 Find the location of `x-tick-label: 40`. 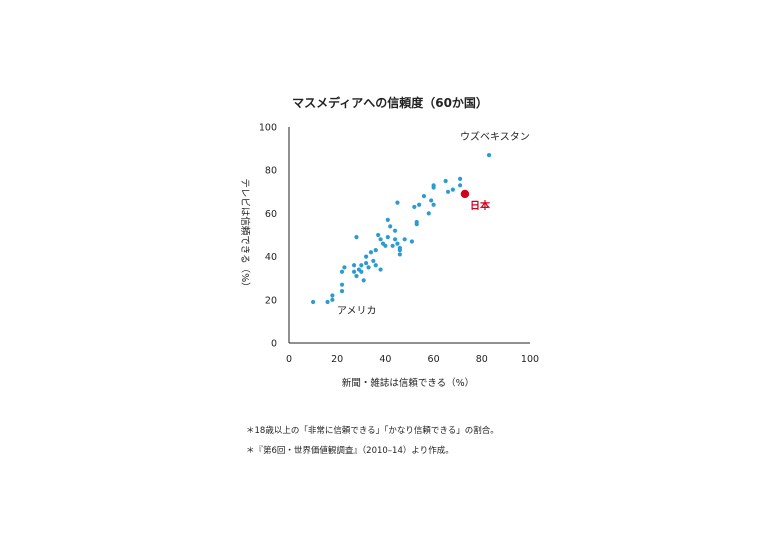

x-tick-label: 40 is located at coordinates (385, 359).